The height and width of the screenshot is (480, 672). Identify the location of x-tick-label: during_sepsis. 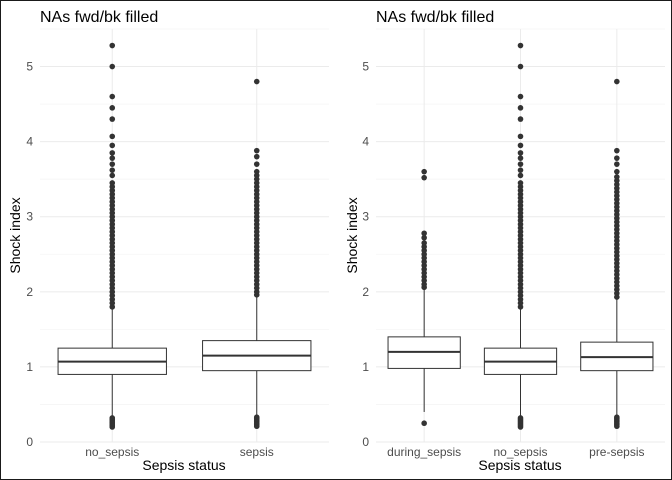
(424, 452).